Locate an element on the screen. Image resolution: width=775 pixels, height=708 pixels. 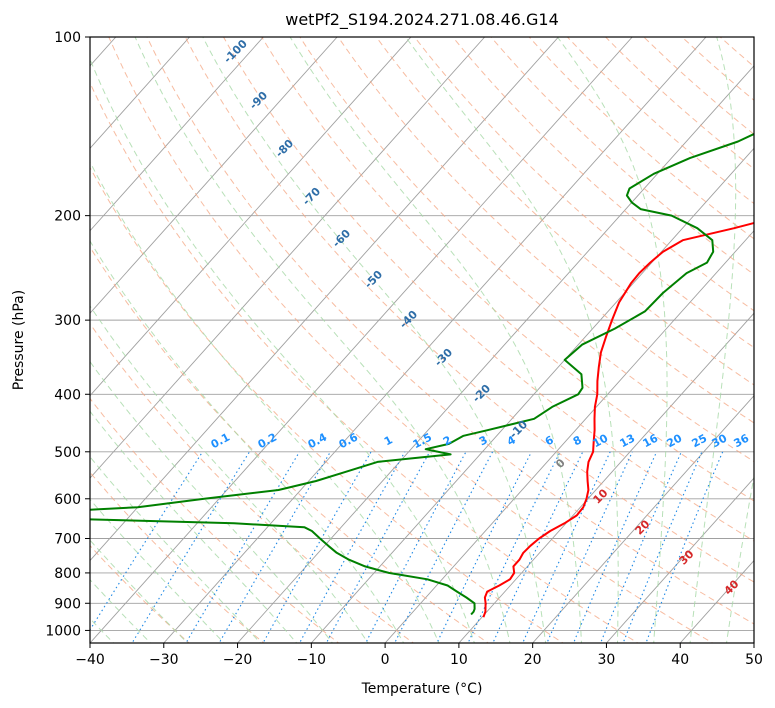
y-tick-label: 800 is located at coordinates (67, 574).